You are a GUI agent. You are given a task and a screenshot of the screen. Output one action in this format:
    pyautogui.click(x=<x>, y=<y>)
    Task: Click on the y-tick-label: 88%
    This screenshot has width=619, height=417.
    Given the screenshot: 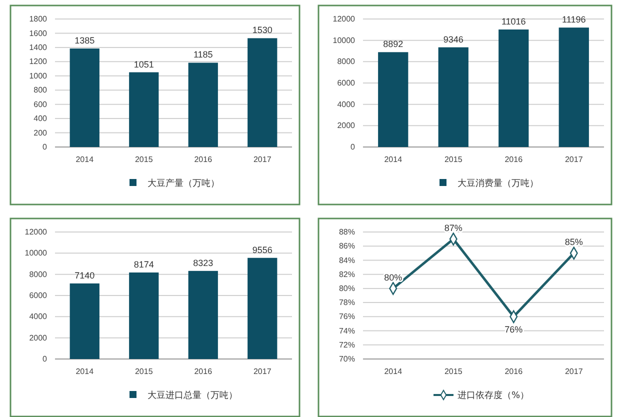 What is the action you would take?
    pyautogui.click(x=346, y=232)
    